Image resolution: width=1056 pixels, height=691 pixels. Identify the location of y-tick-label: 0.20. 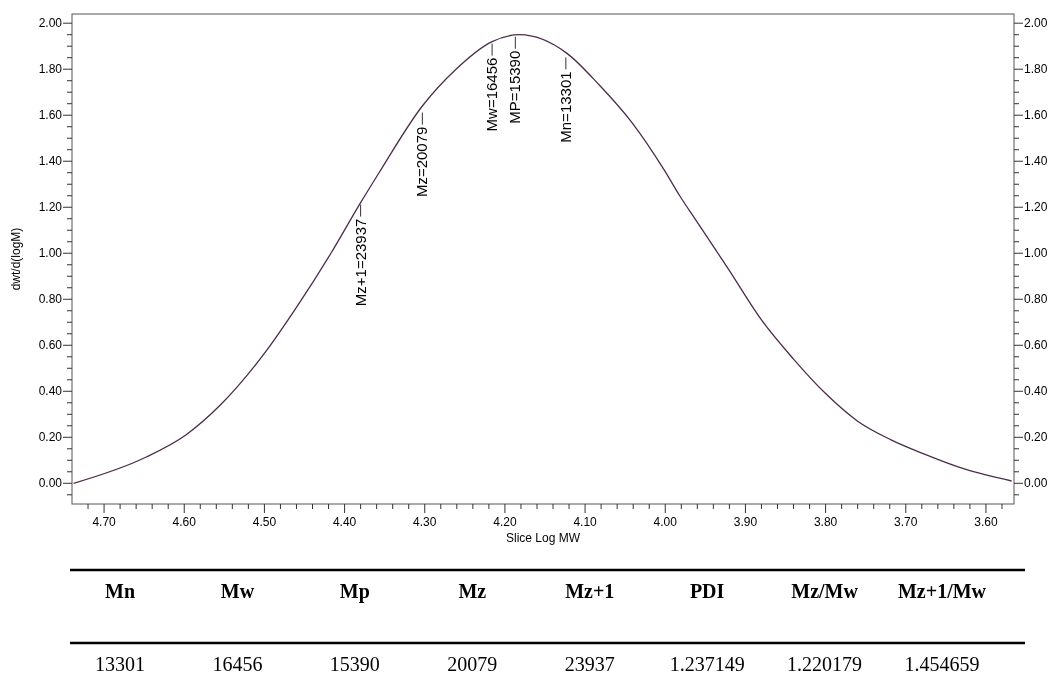
(50, 437).